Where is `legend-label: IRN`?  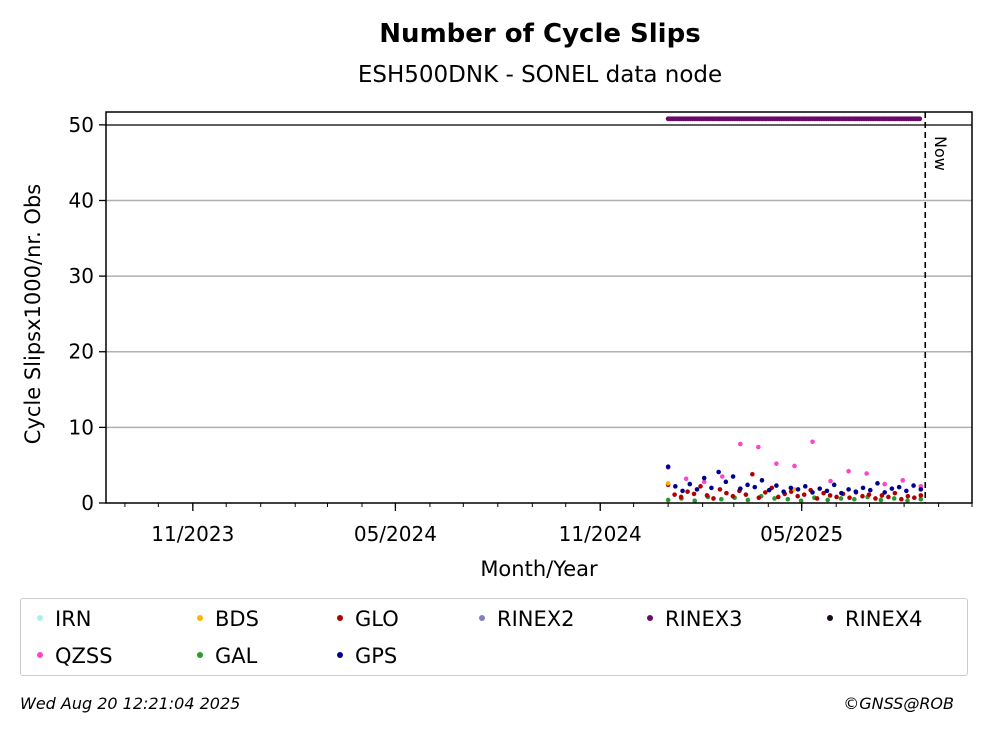
legend-label: IRN is located at coordinates (73, 619).